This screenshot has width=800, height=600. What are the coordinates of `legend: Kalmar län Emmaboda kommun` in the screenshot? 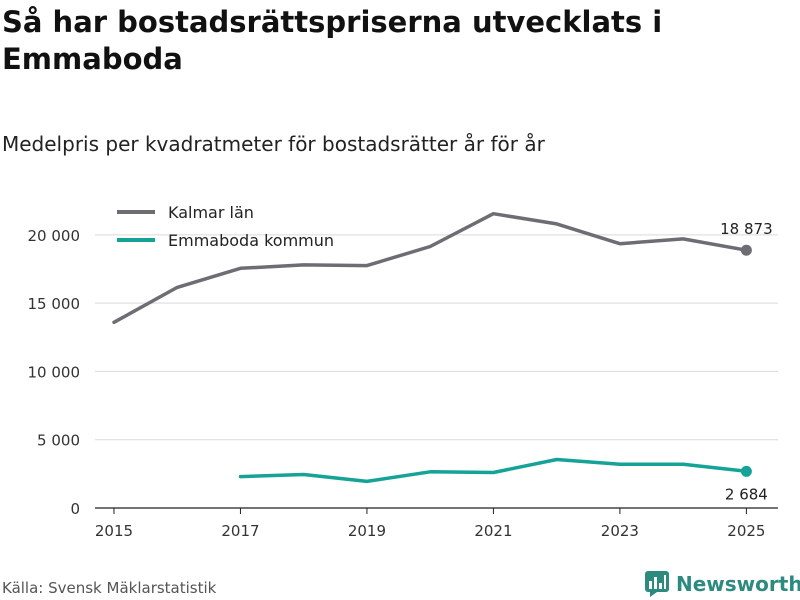 It's located at (225, 226).